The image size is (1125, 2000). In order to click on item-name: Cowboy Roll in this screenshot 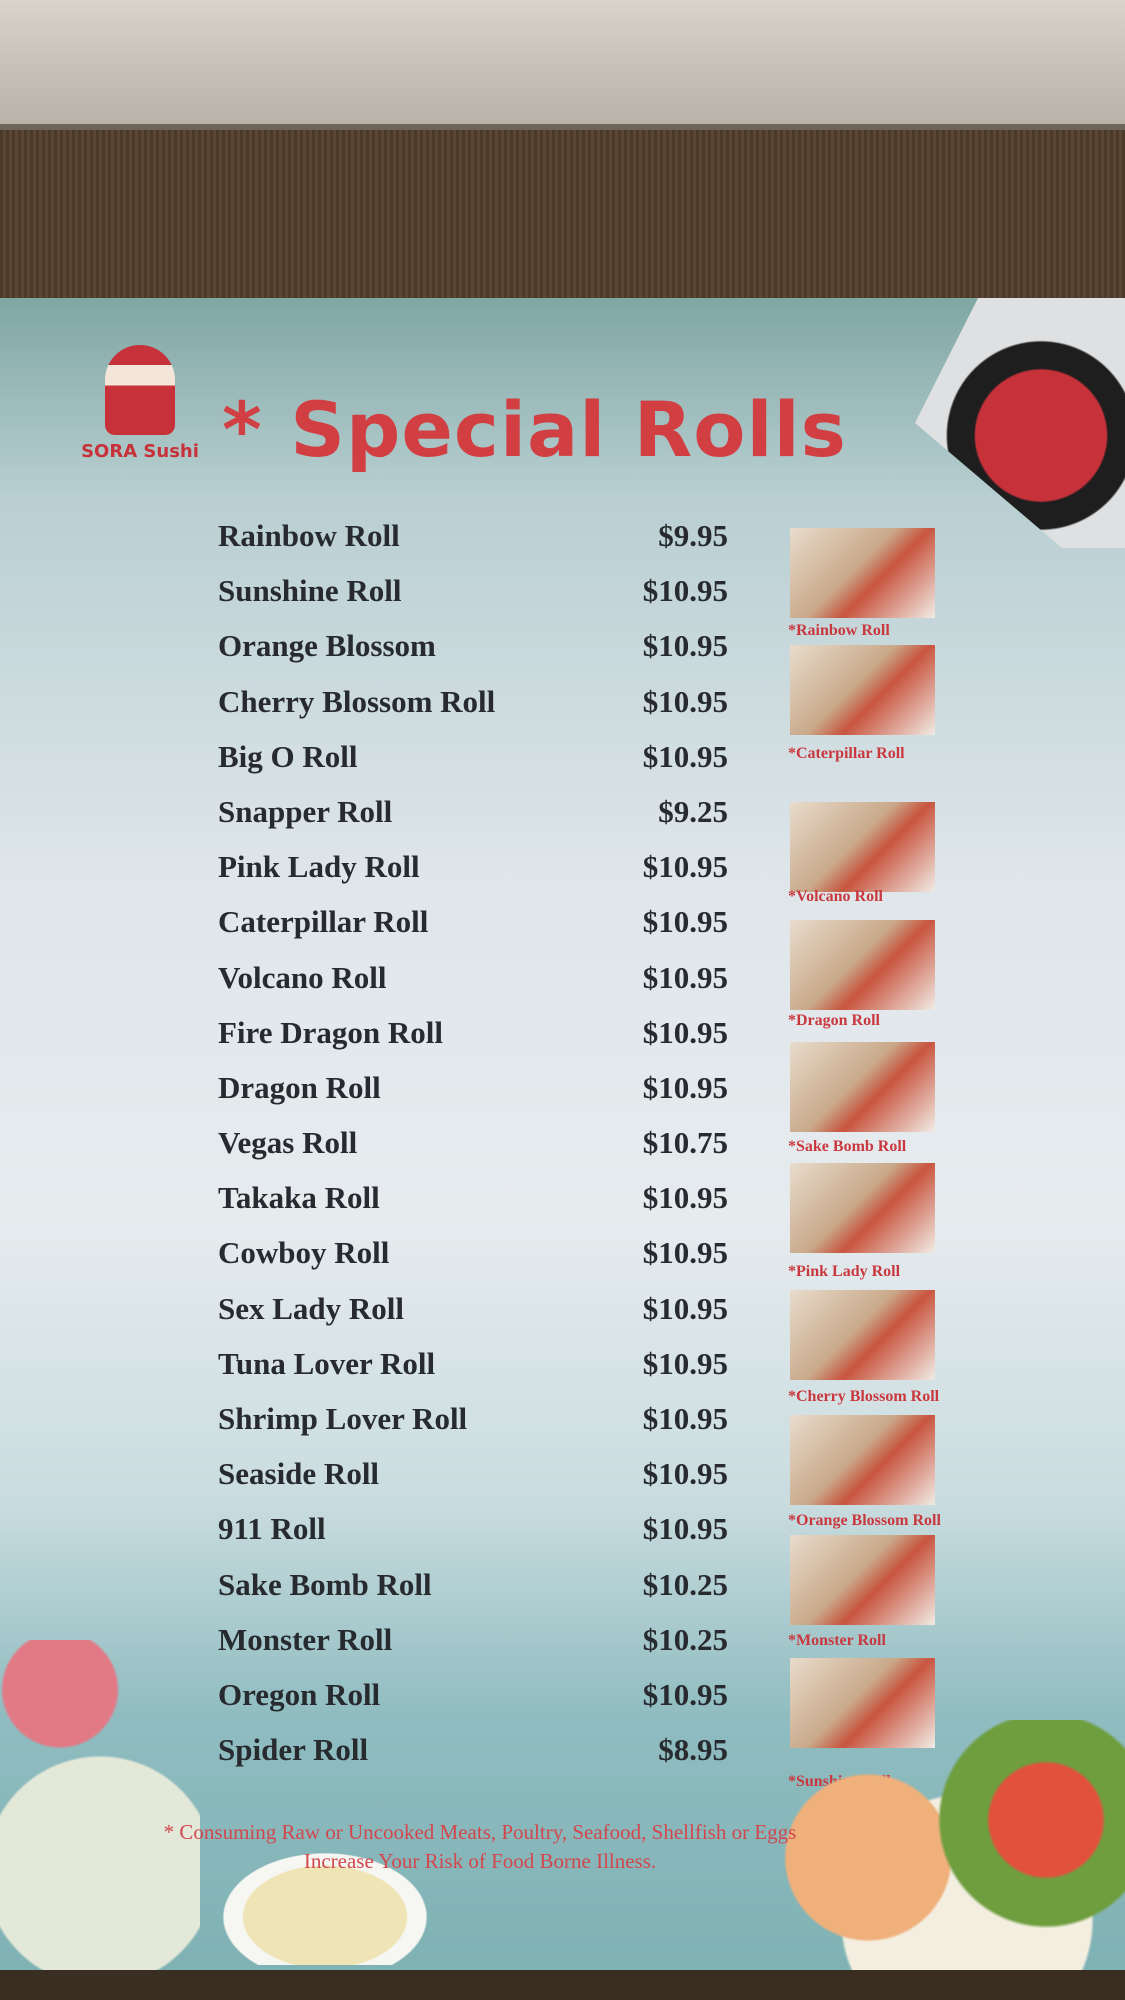, I will do `click(304, 1253)`.